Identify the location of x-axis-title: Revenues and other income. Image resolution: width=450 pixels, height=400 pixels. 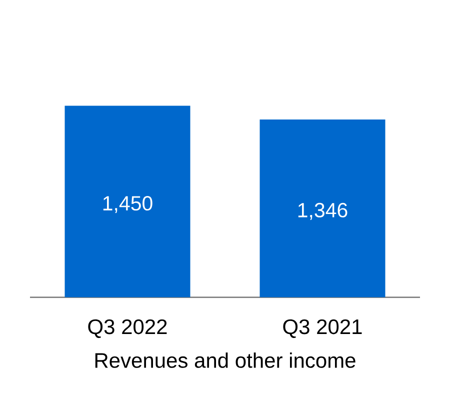
(225, 360).